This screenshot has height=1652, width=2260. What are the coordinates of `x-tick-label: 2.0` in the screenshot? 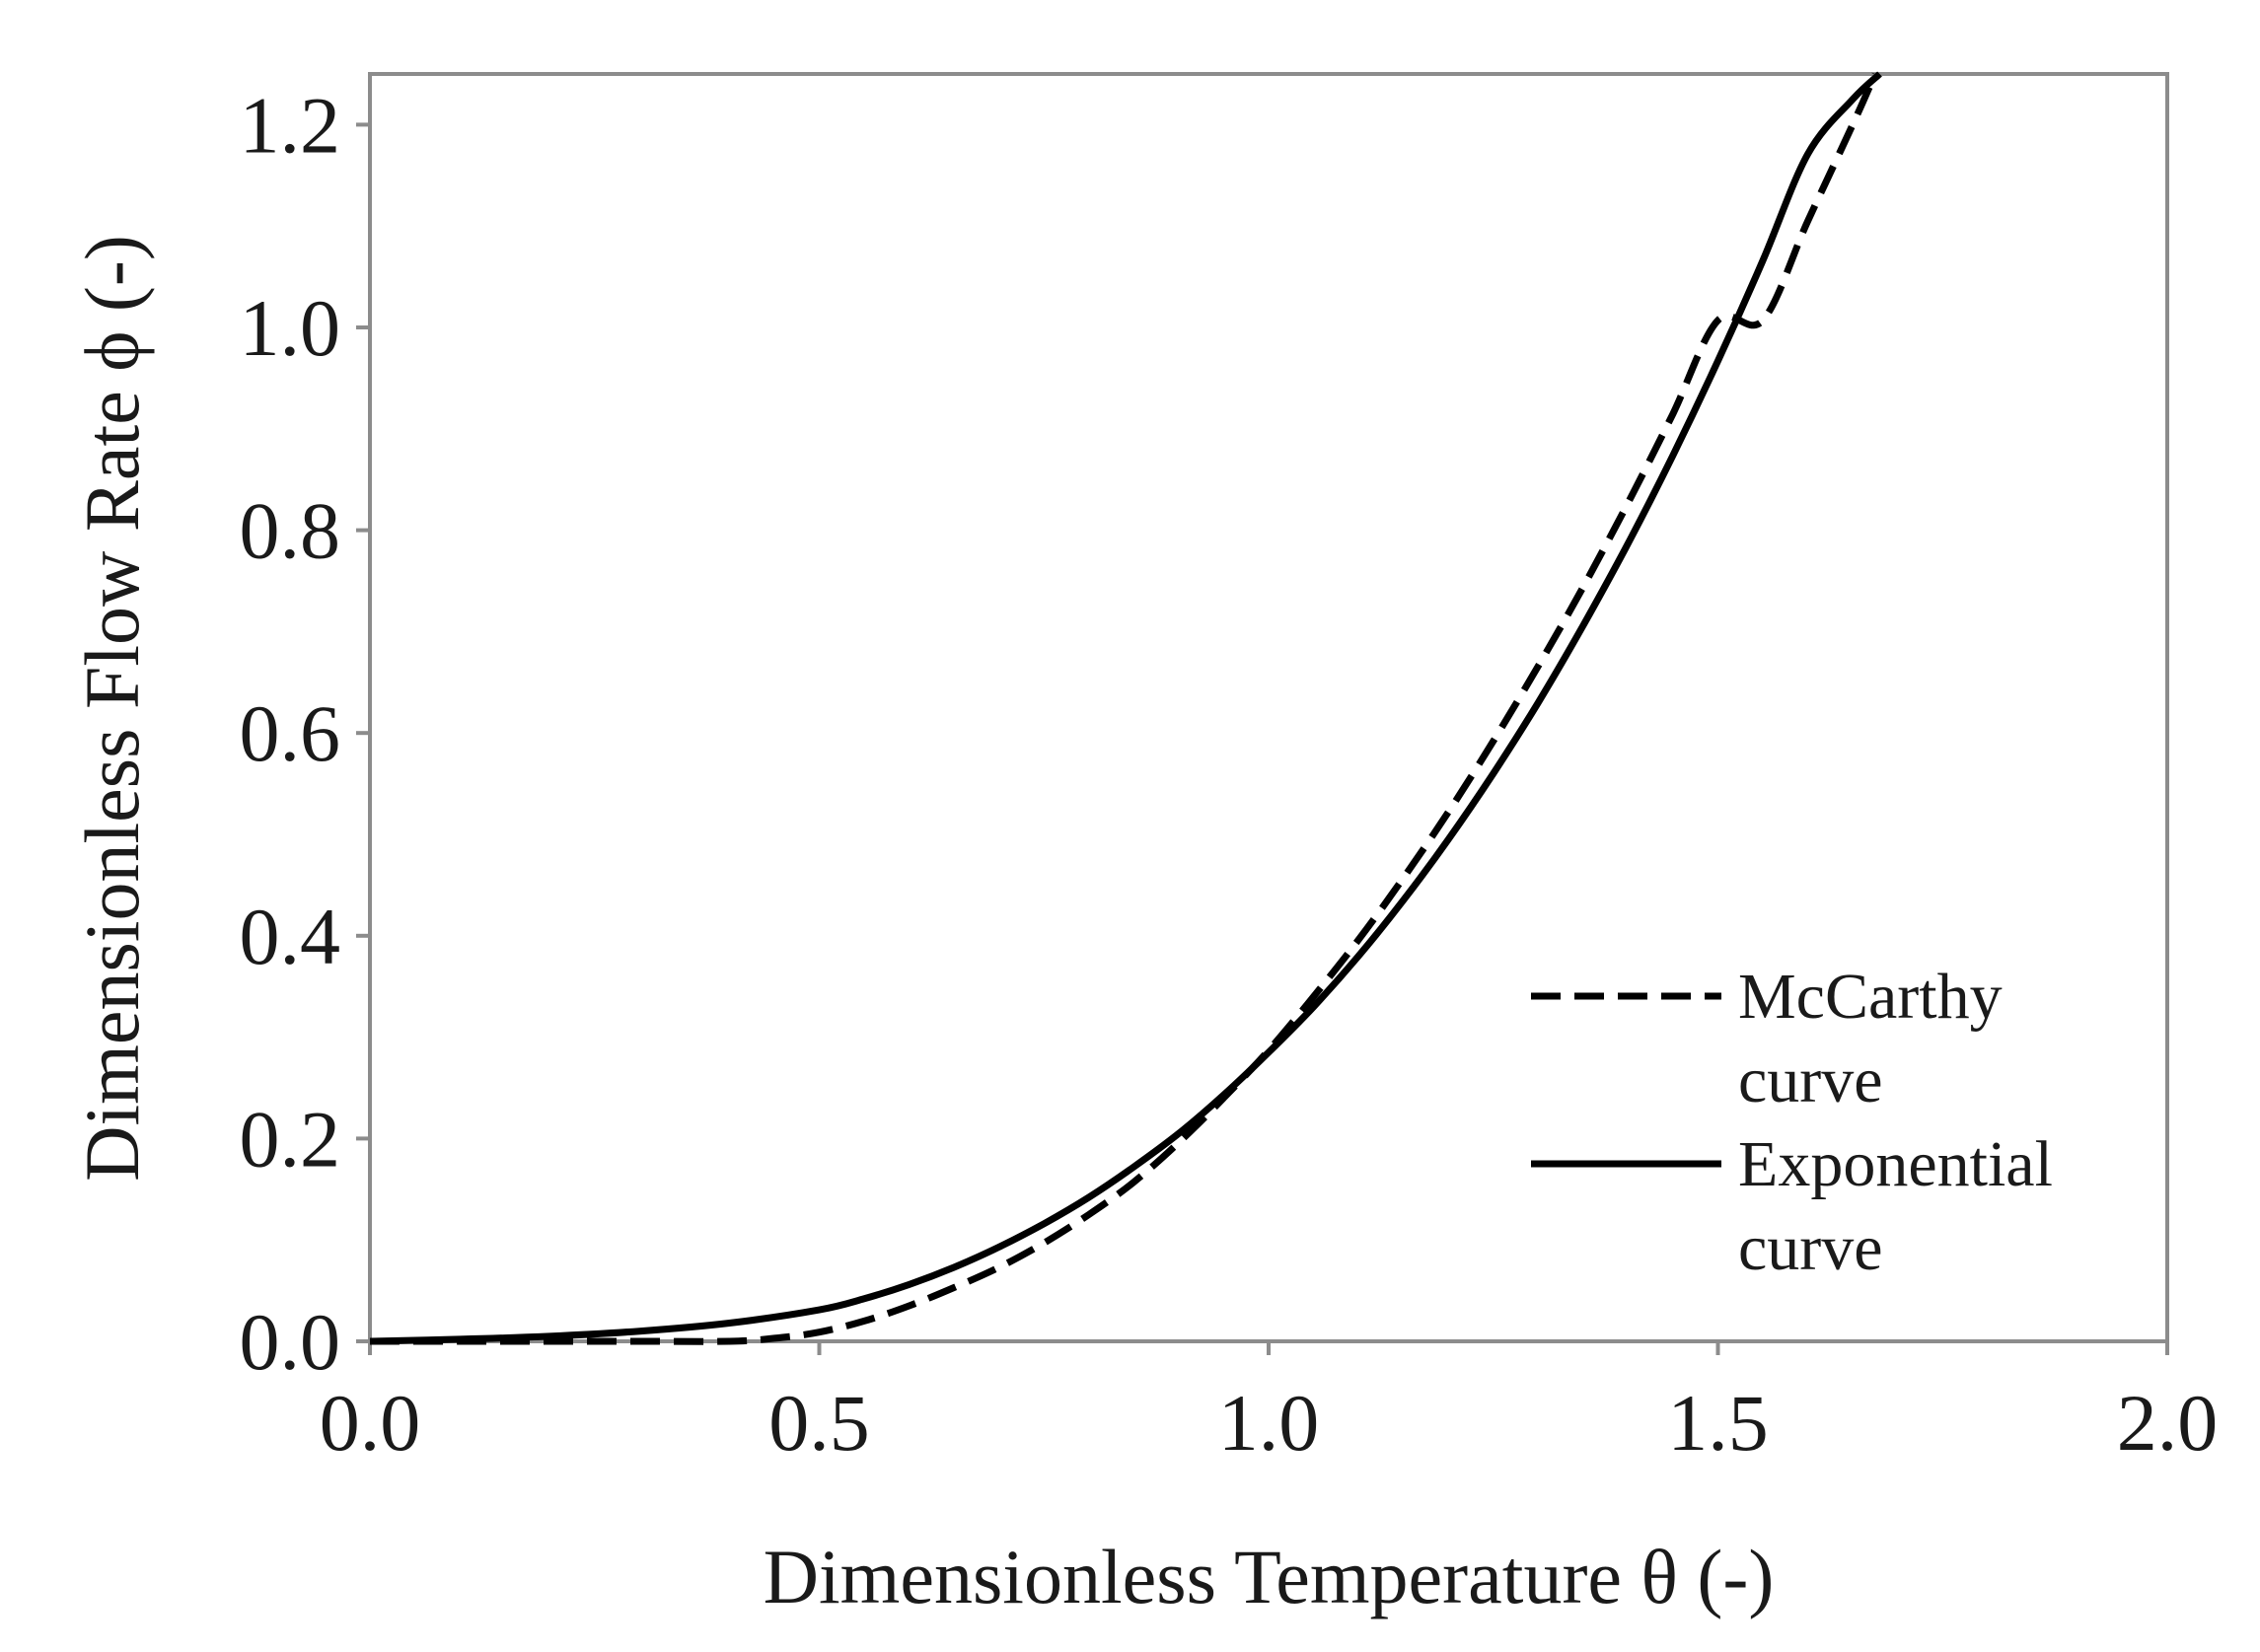 It's located at (2168, 1423).